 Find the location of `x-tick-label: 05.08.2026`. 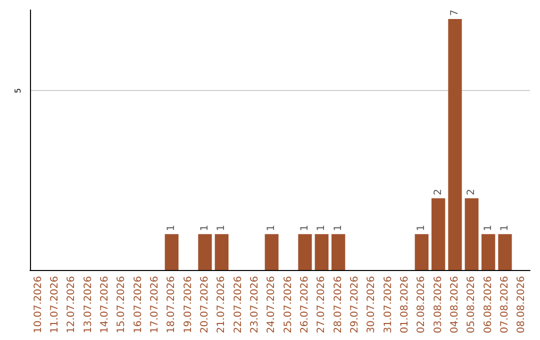

x-tick-label: 05.08.2026 is located at coordinates (472, 305).